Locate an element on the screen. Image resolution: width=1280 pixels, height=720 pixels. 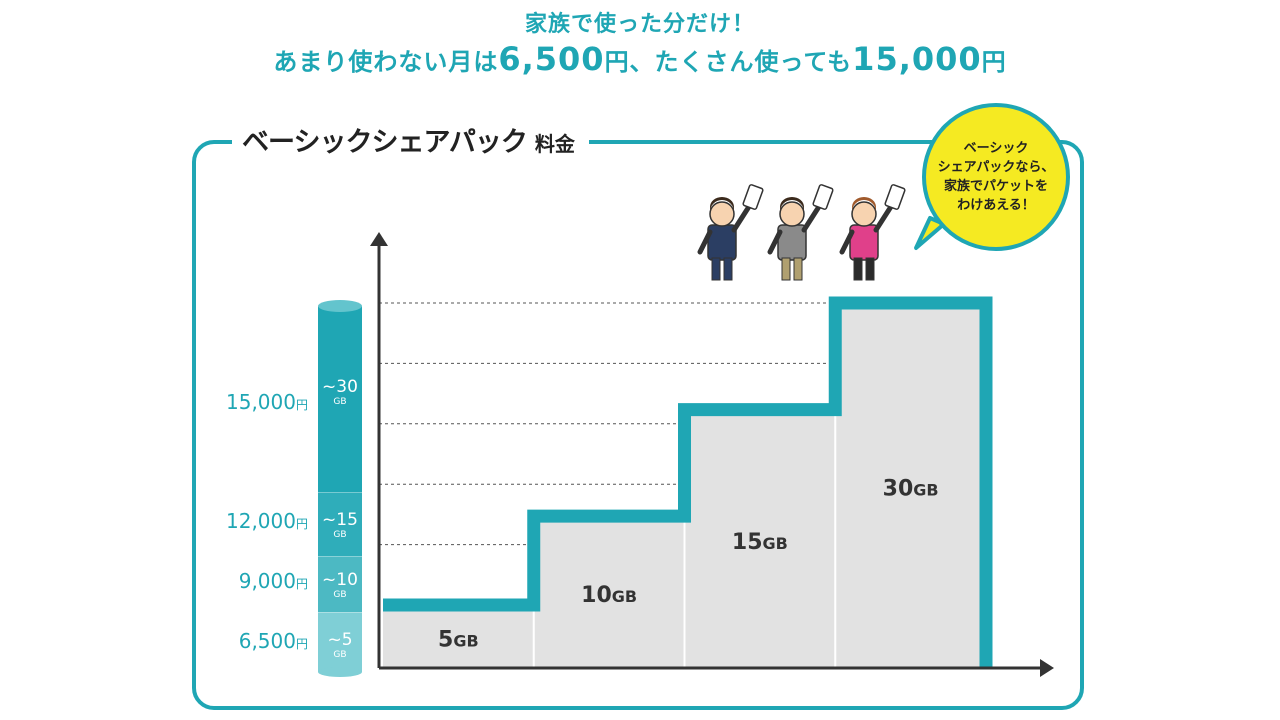
y-tick-number: 12,000 is located at coordinates (261, 521).